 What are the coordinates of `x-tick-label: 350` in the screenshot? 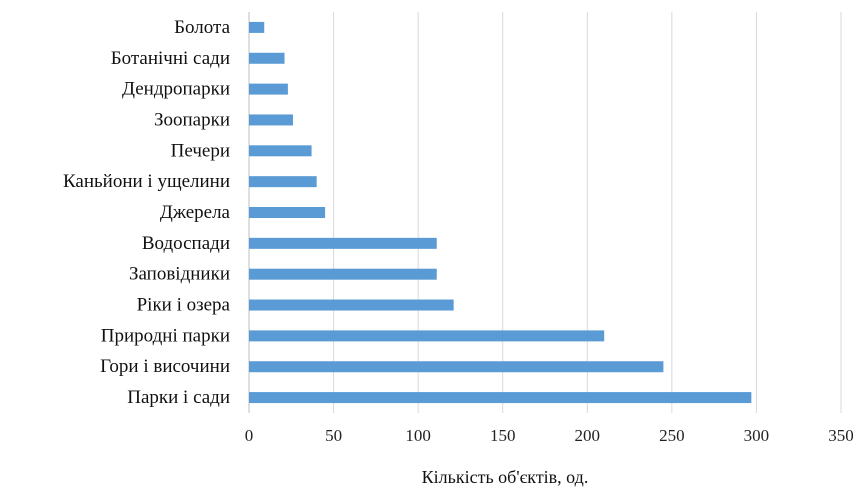 It's located at (841, 435).